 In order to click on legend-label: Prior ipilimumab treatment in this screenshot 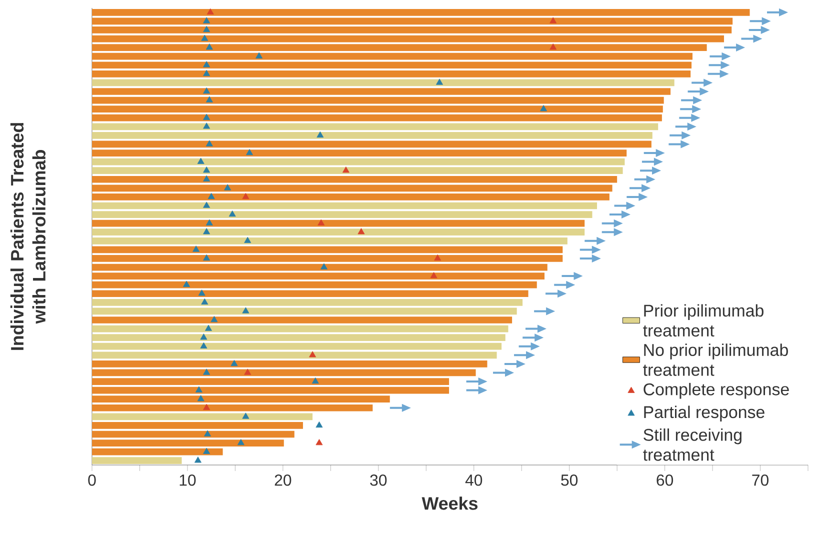, I will do `click(703, 320)`.